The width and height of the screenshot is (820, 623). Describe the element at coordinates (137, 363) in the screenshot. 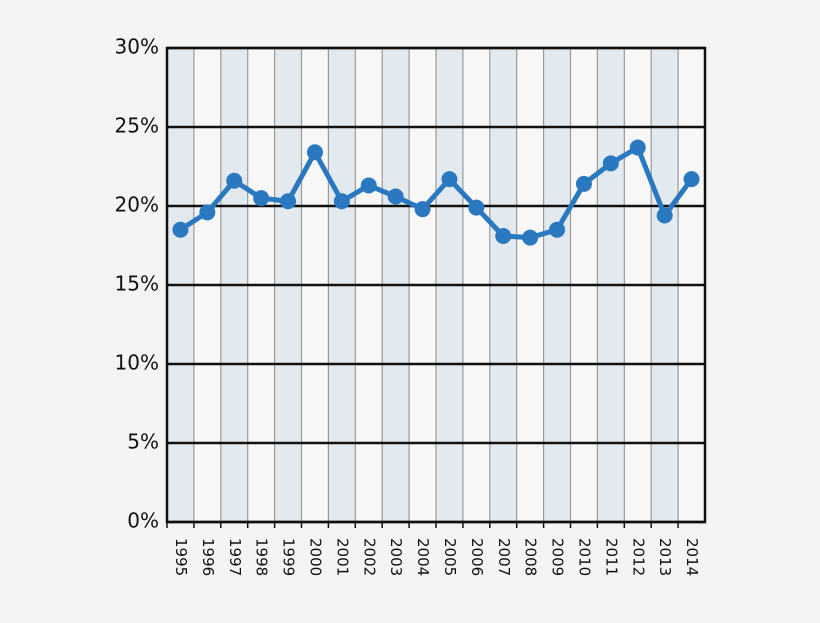

I see `y-tick-label: 10%` at that location.